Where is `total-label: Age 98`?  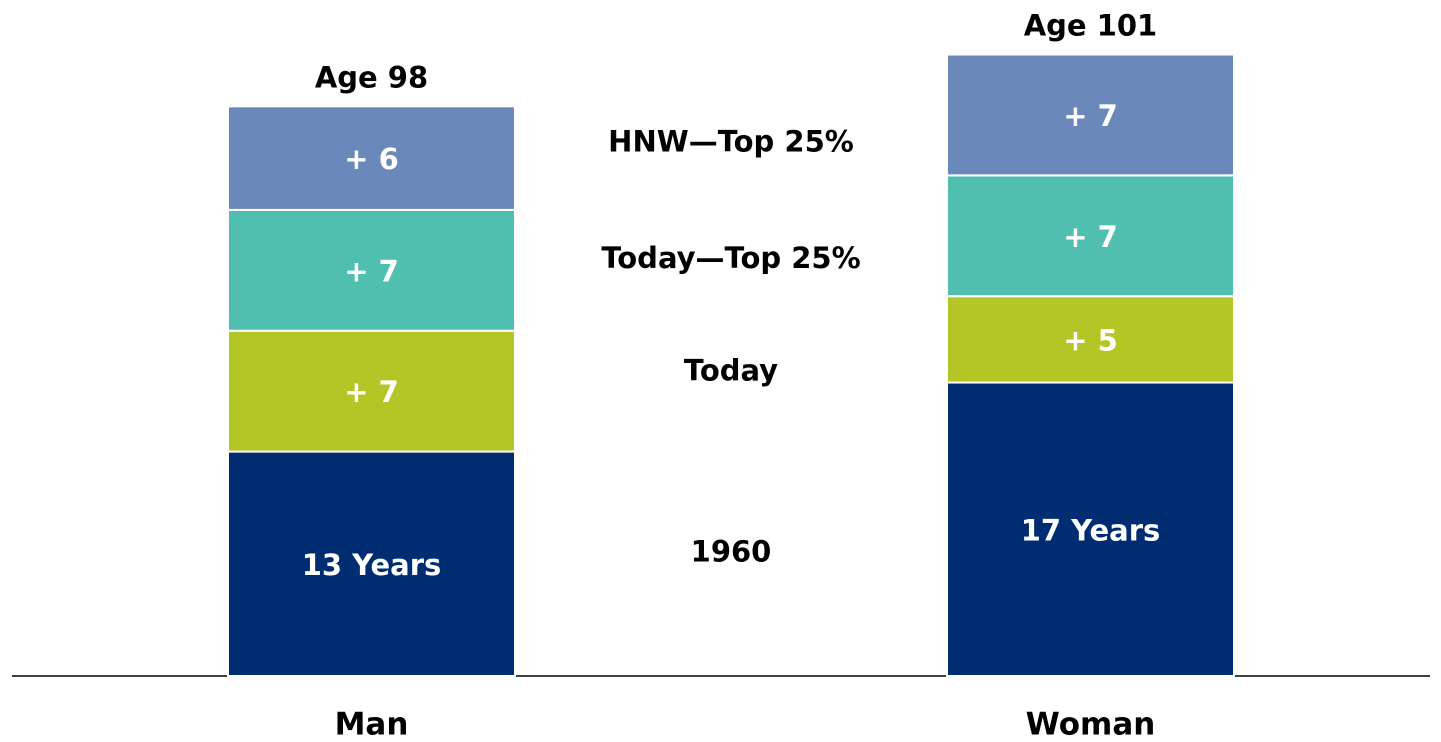 total-label: Age 98 is located at coordinates (371, 77).